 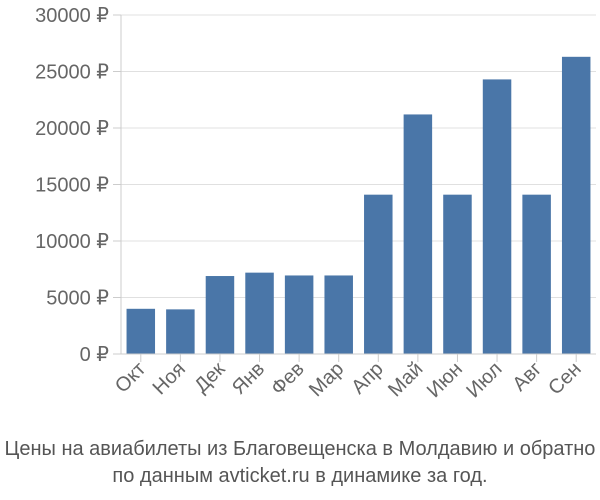 I want to click on y-tick-label: 30000 ₽, so click(x=72, y=16).